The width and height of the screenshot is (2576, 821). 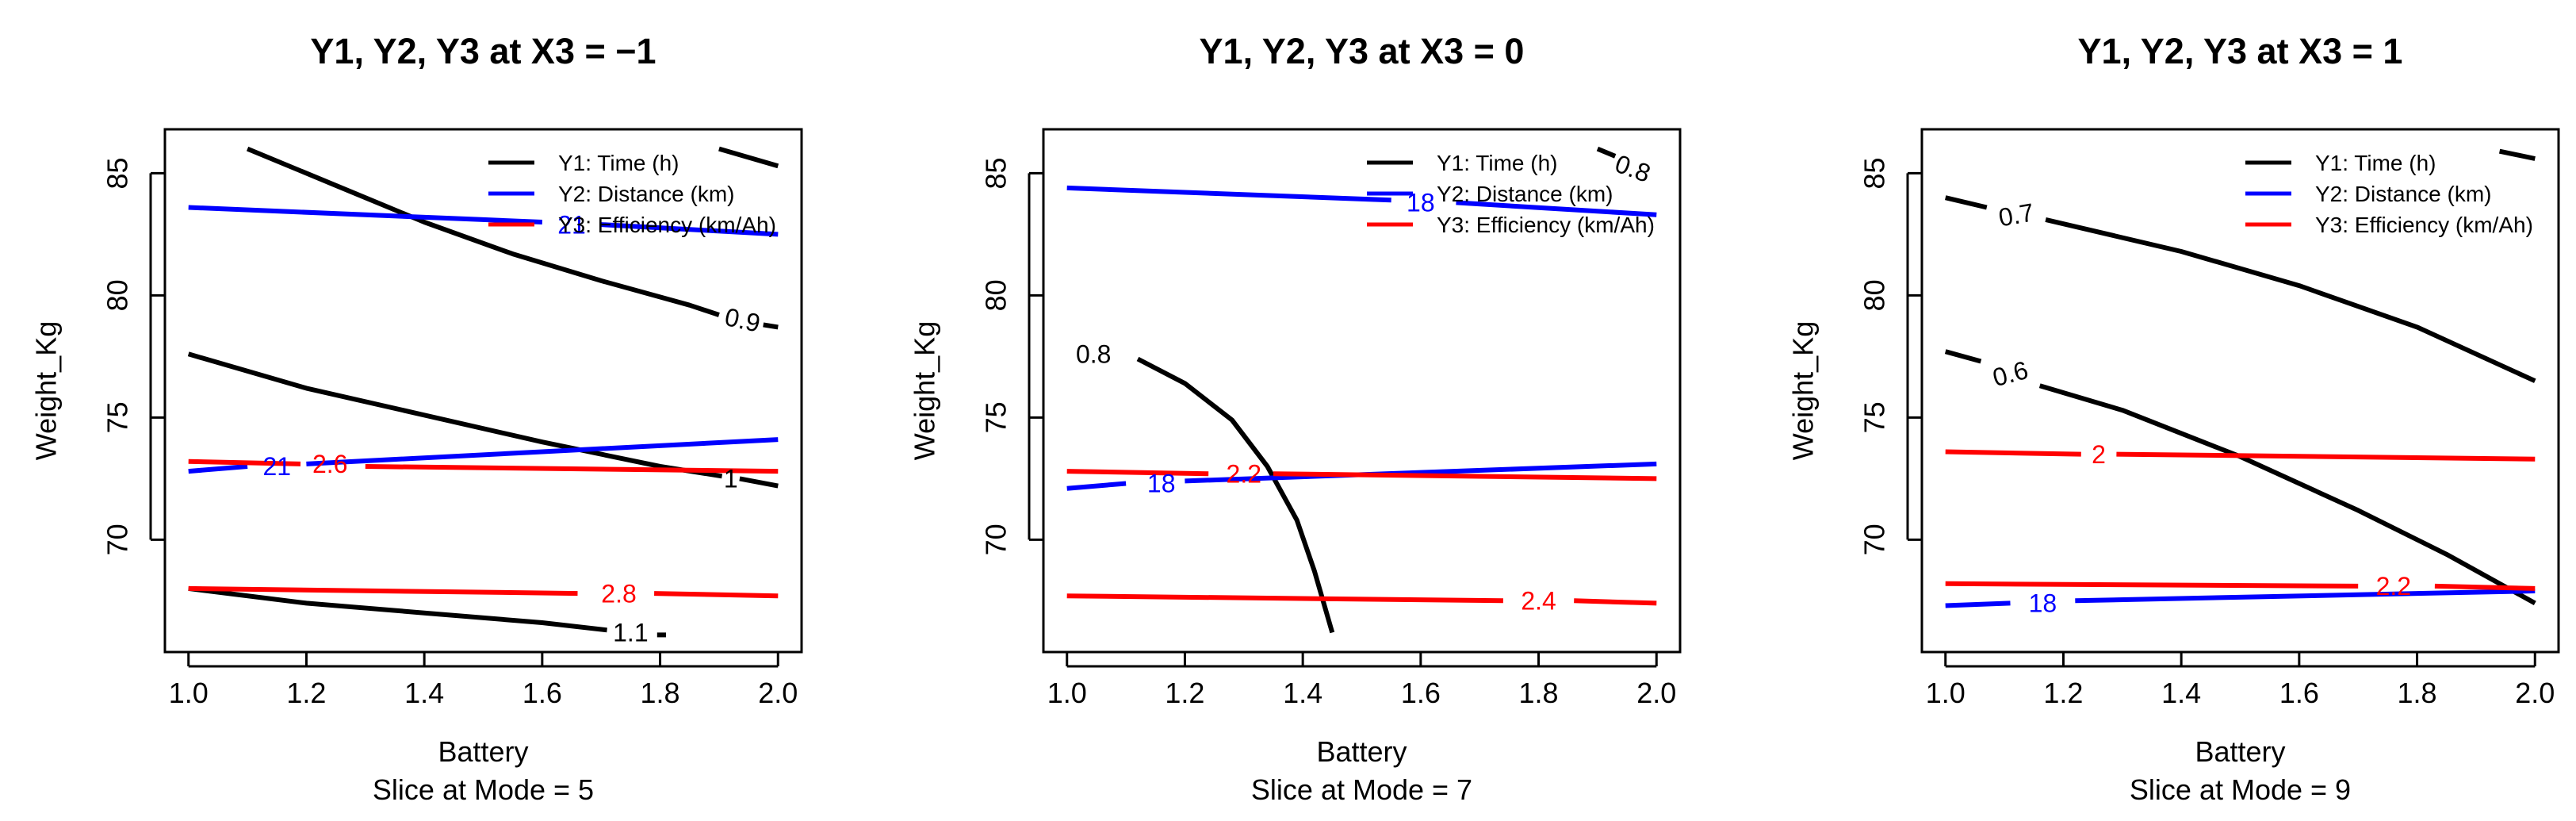 What do you see at coordinates (2240, 789) in the screenshot?
I see `chart-subtitle: Slice at Mode = 9` at bounding box center [2240, 789].